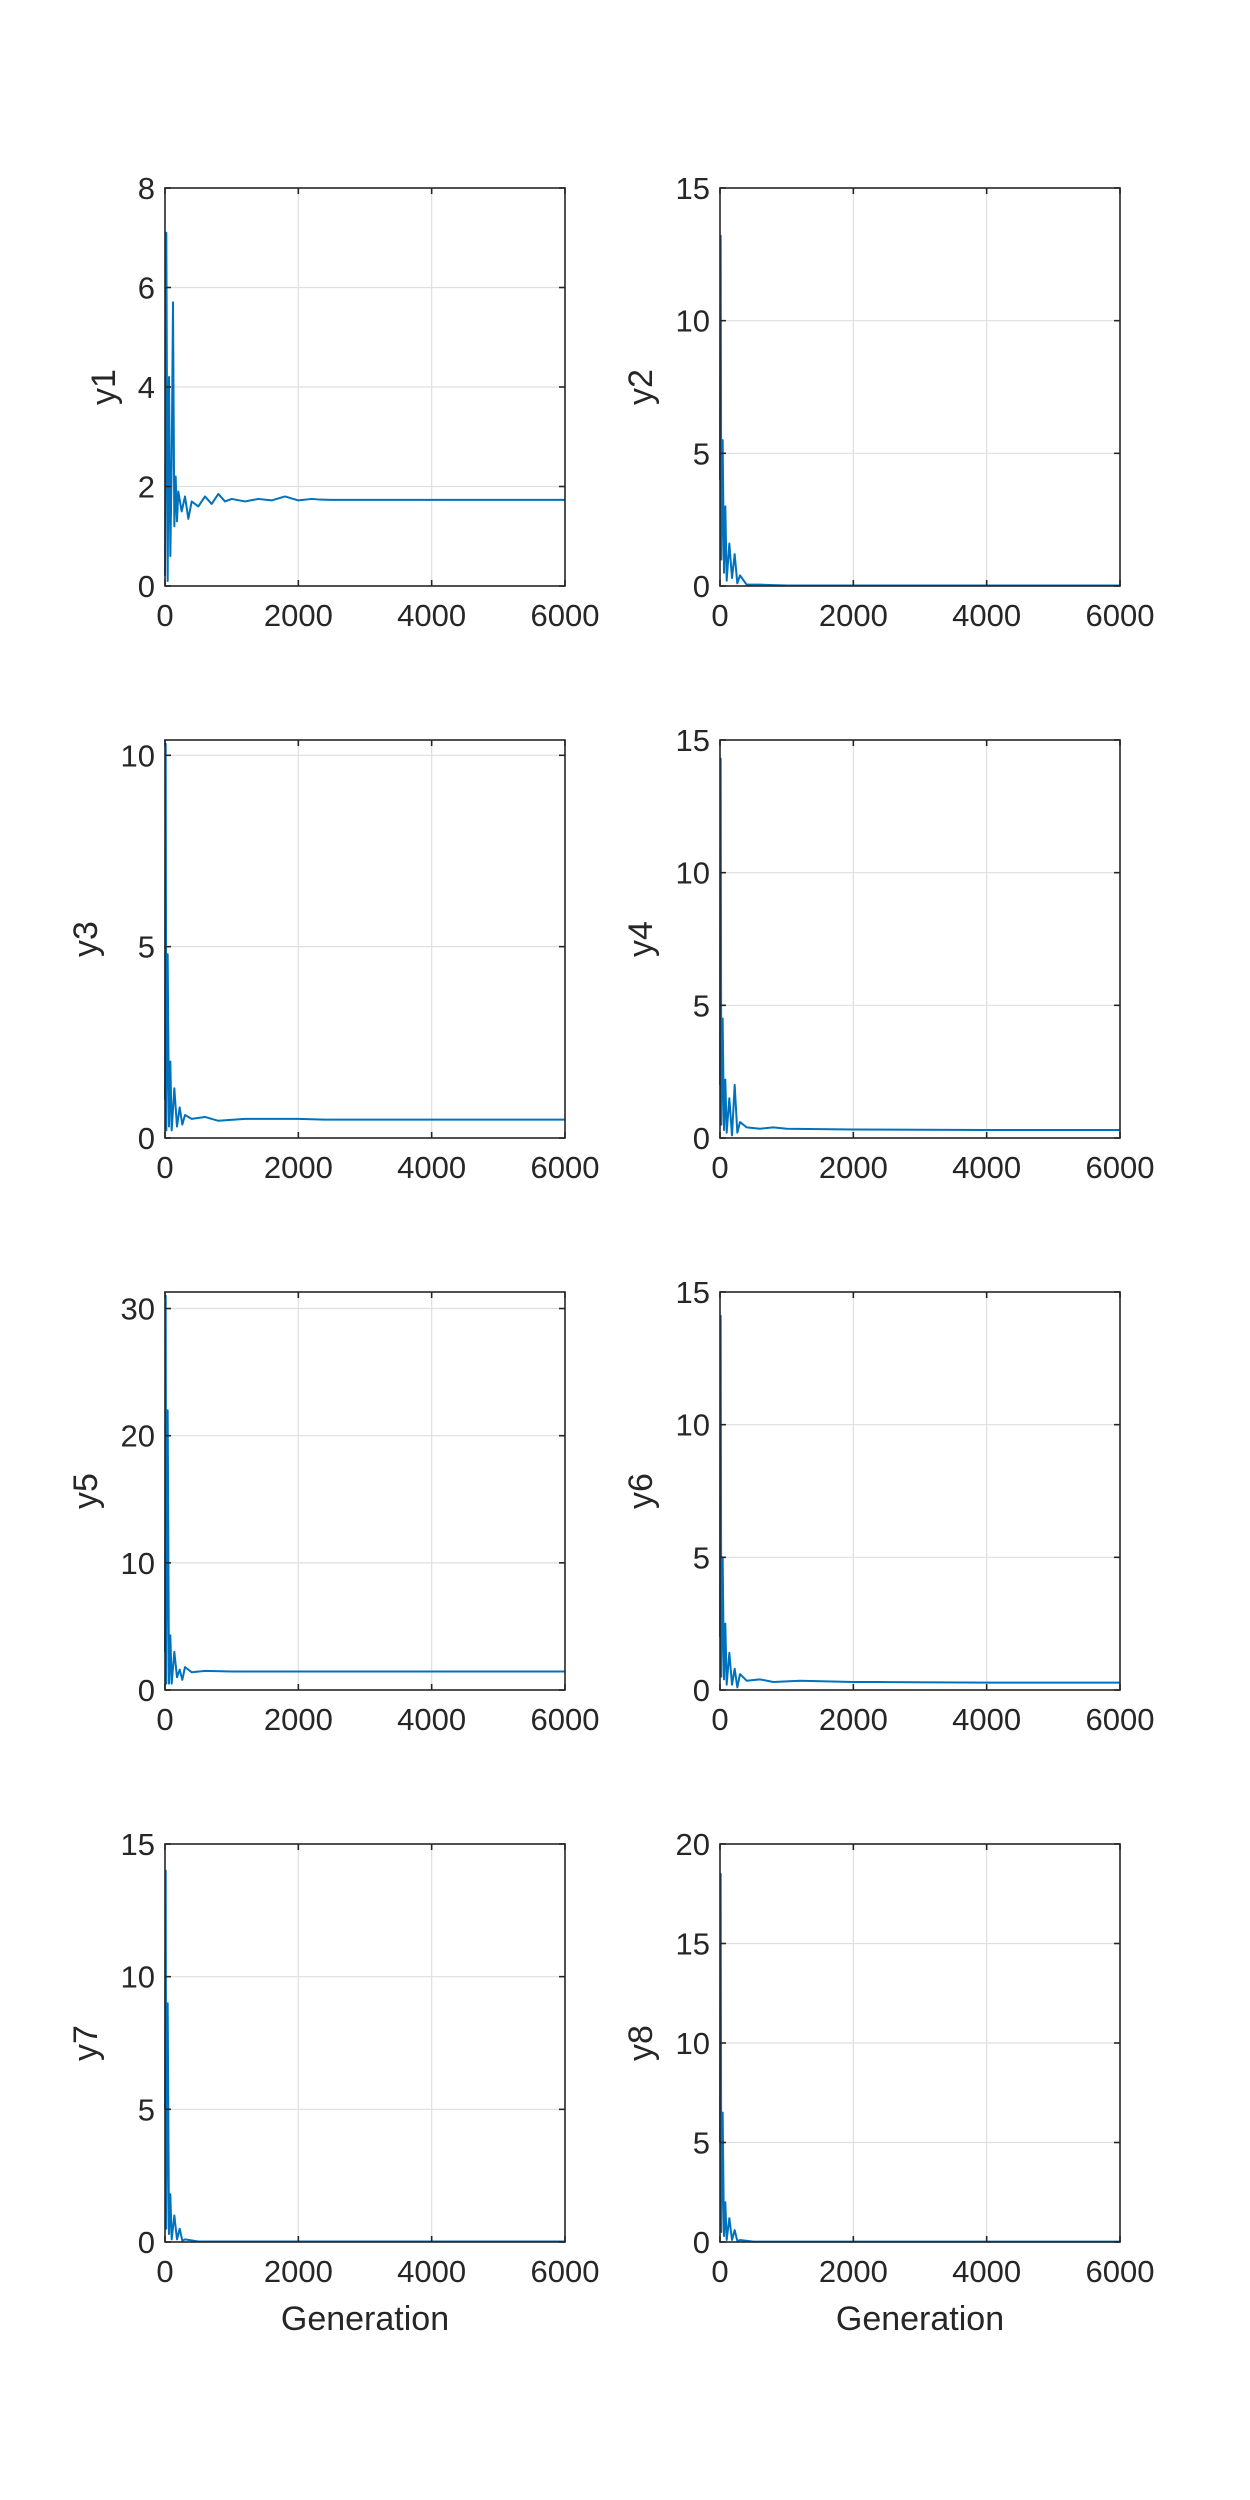 This screenshot has width=1250, height=2500. I want to click on y-axis-label: y8, so click(641, 2043).